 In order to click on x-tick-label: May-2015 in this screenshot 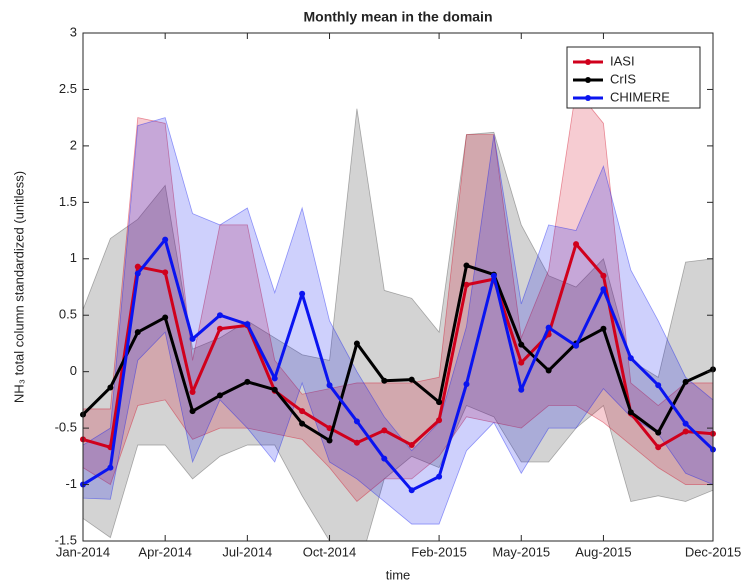, I will do `click(521, 551)`.